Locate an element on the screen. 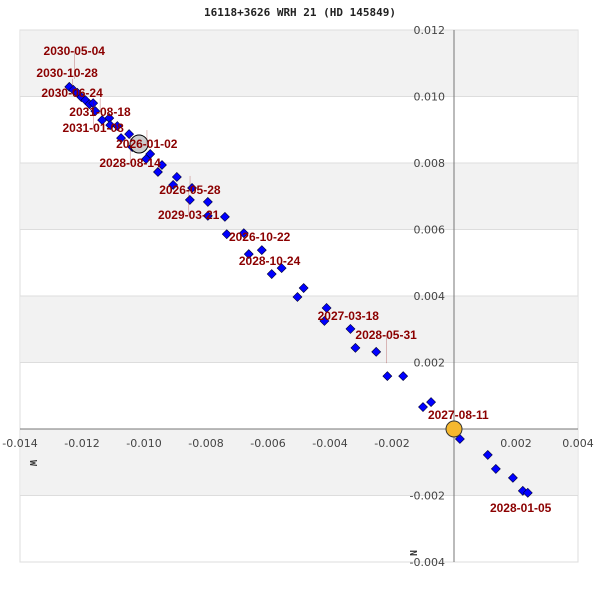 The image size is (600, 600). north-label: N is located at coordinates (412, 553).